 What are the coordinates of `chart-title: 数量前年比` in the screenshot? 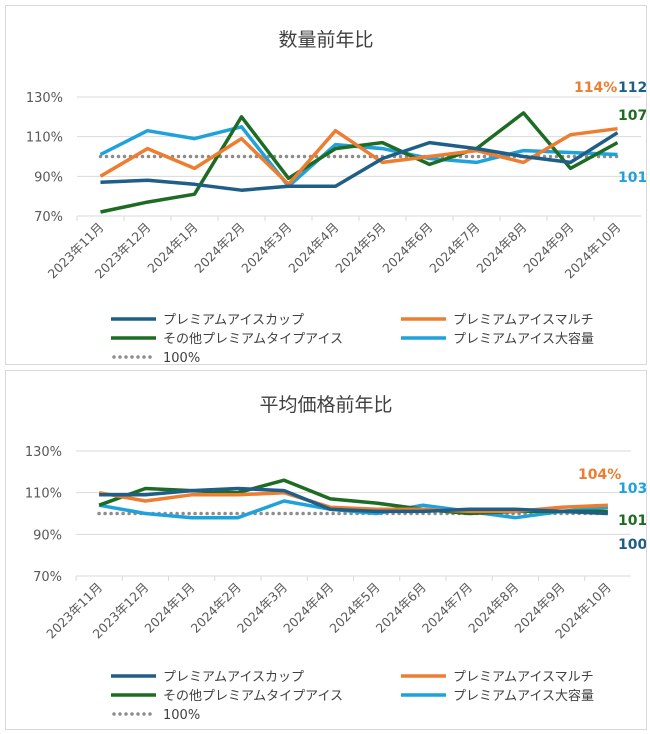 It's located at (325, 40).